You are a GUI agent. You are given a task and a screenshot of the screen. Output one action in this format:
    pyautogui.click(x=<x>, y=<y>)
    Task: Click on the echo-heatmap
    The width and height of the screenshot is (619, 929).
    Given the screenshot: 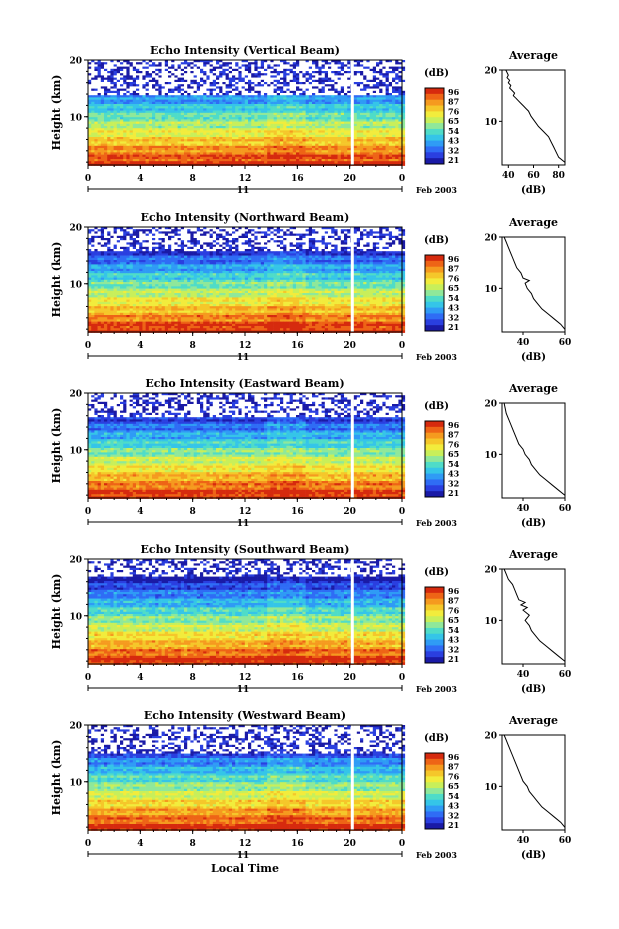 What is the action you would take?
    pyautogui.click(x=247, y=113)
    